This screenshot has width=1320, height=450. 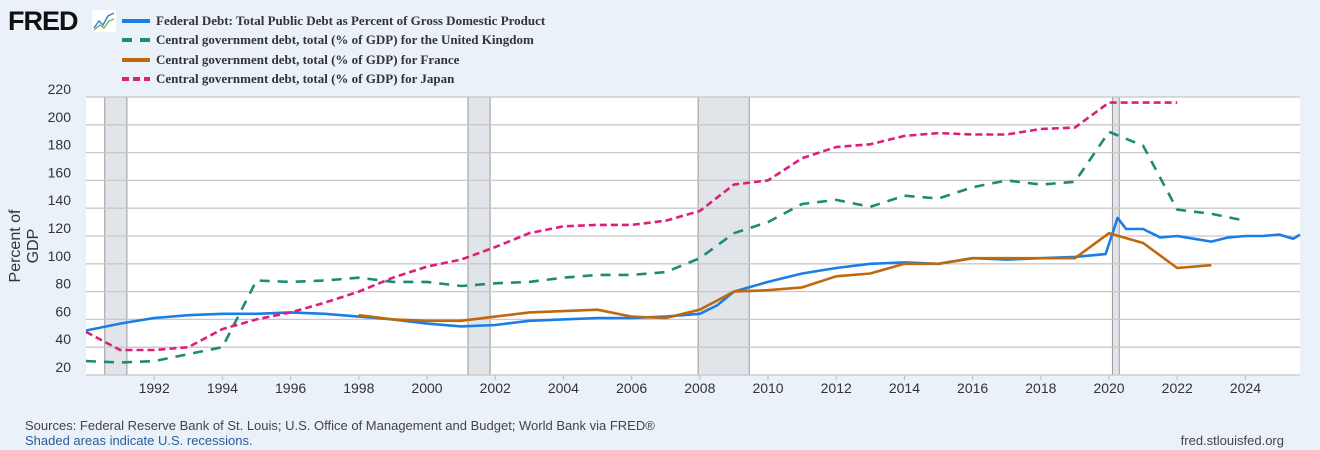 What do you see at coordinates (1245, 388) in the screenshot?
I see `x-tick-label: 2024` at bounding box center [1245, 388].